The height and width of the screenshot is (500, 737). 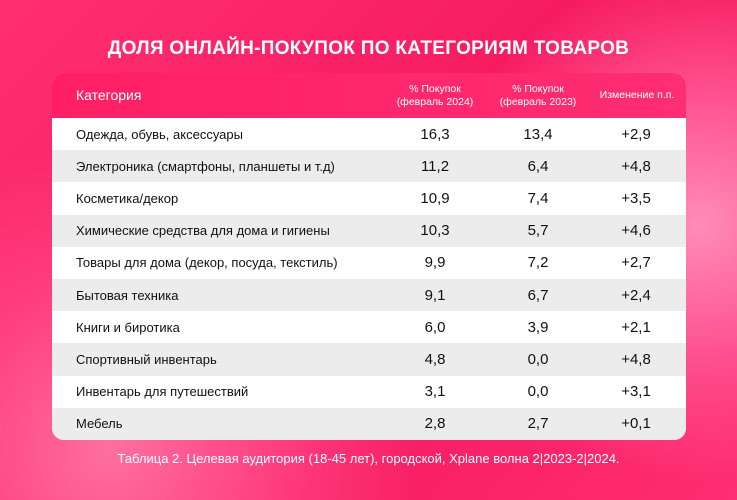 I want to click on cell-value: 10,9, so click(x=435, y=198).